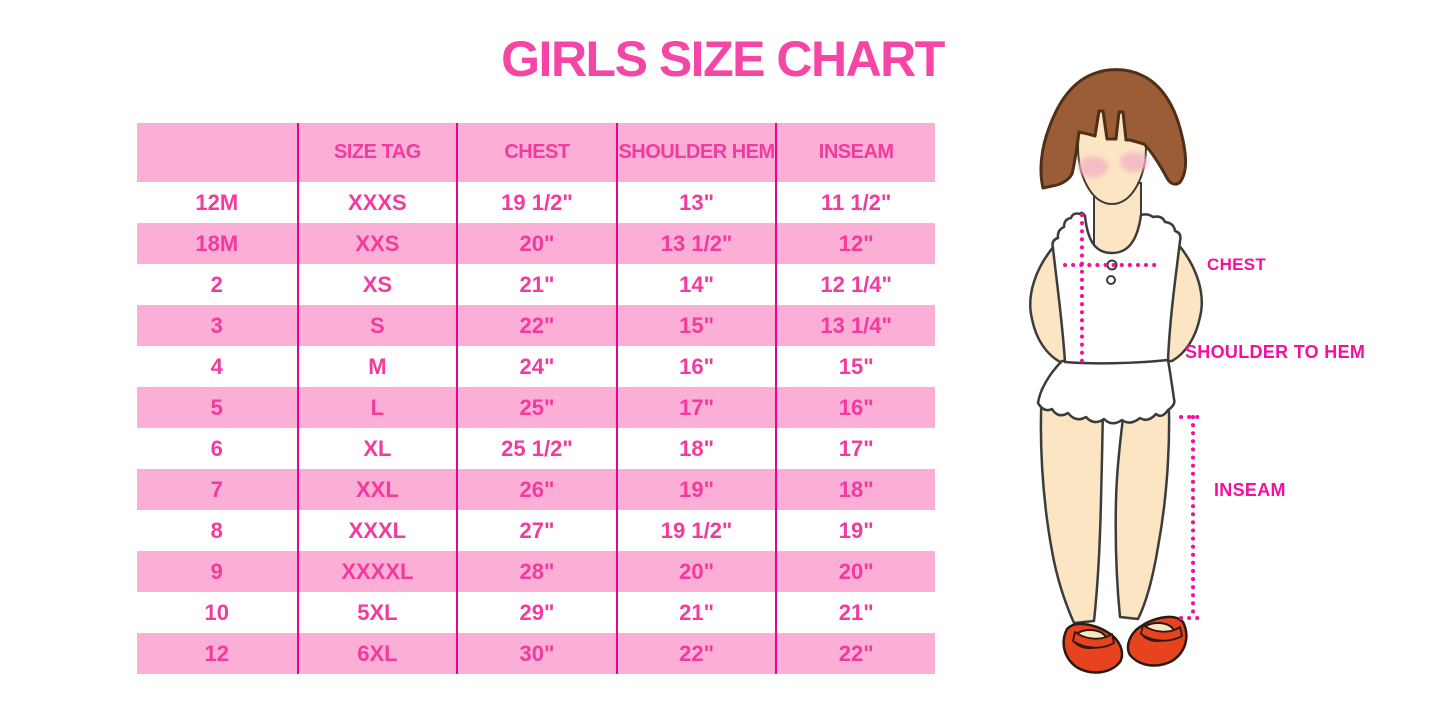 Image resolution: width=1445 pixels, height=723 pixels. Describe the element at coordinates (1142, 502) in the screenshot. I see `right-leg` at that location.